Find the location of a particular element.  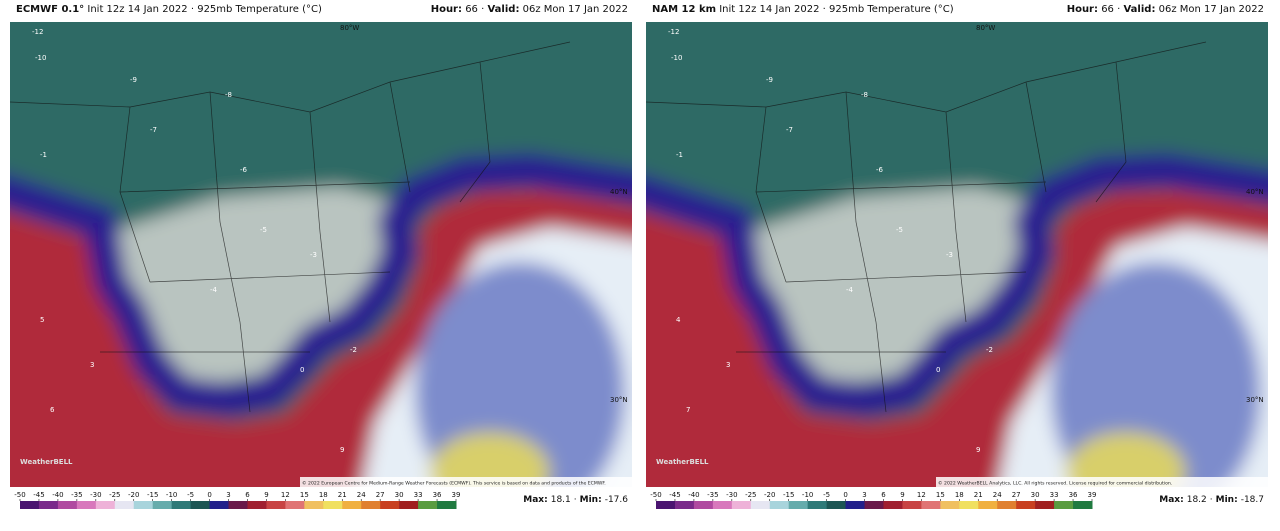

colorbar-label: -15 is located at coordinates (788, 495).